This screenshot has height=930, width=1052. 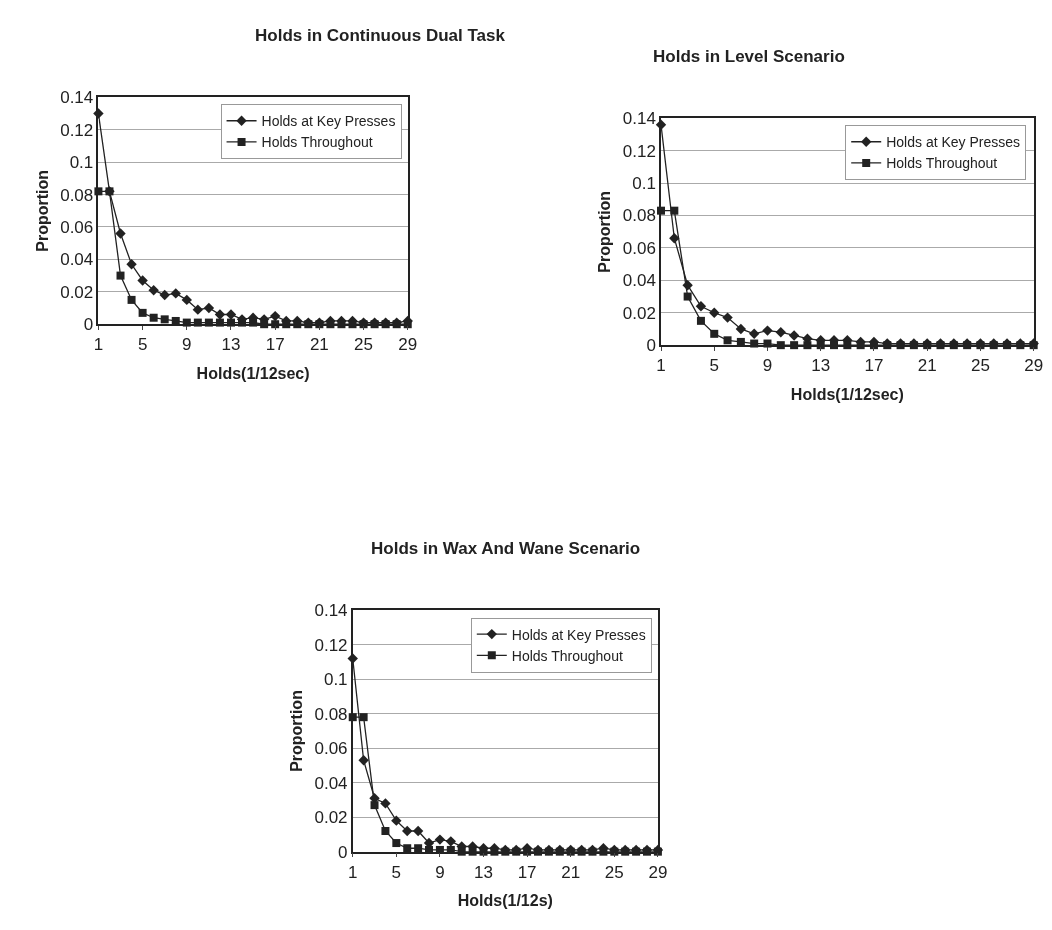 I want to click on chart-title: Holds in Wax And Wane Scenario, so click(x=506, y=548).